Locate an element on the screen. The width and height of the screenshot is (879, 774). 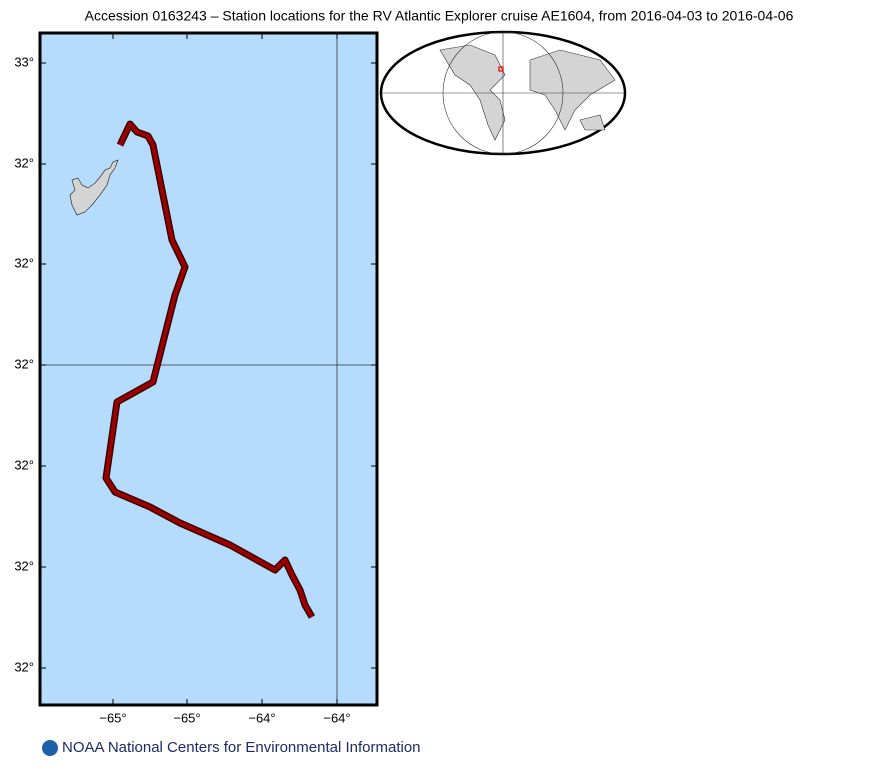
noaa-logo is located at coordinates (50, 748).